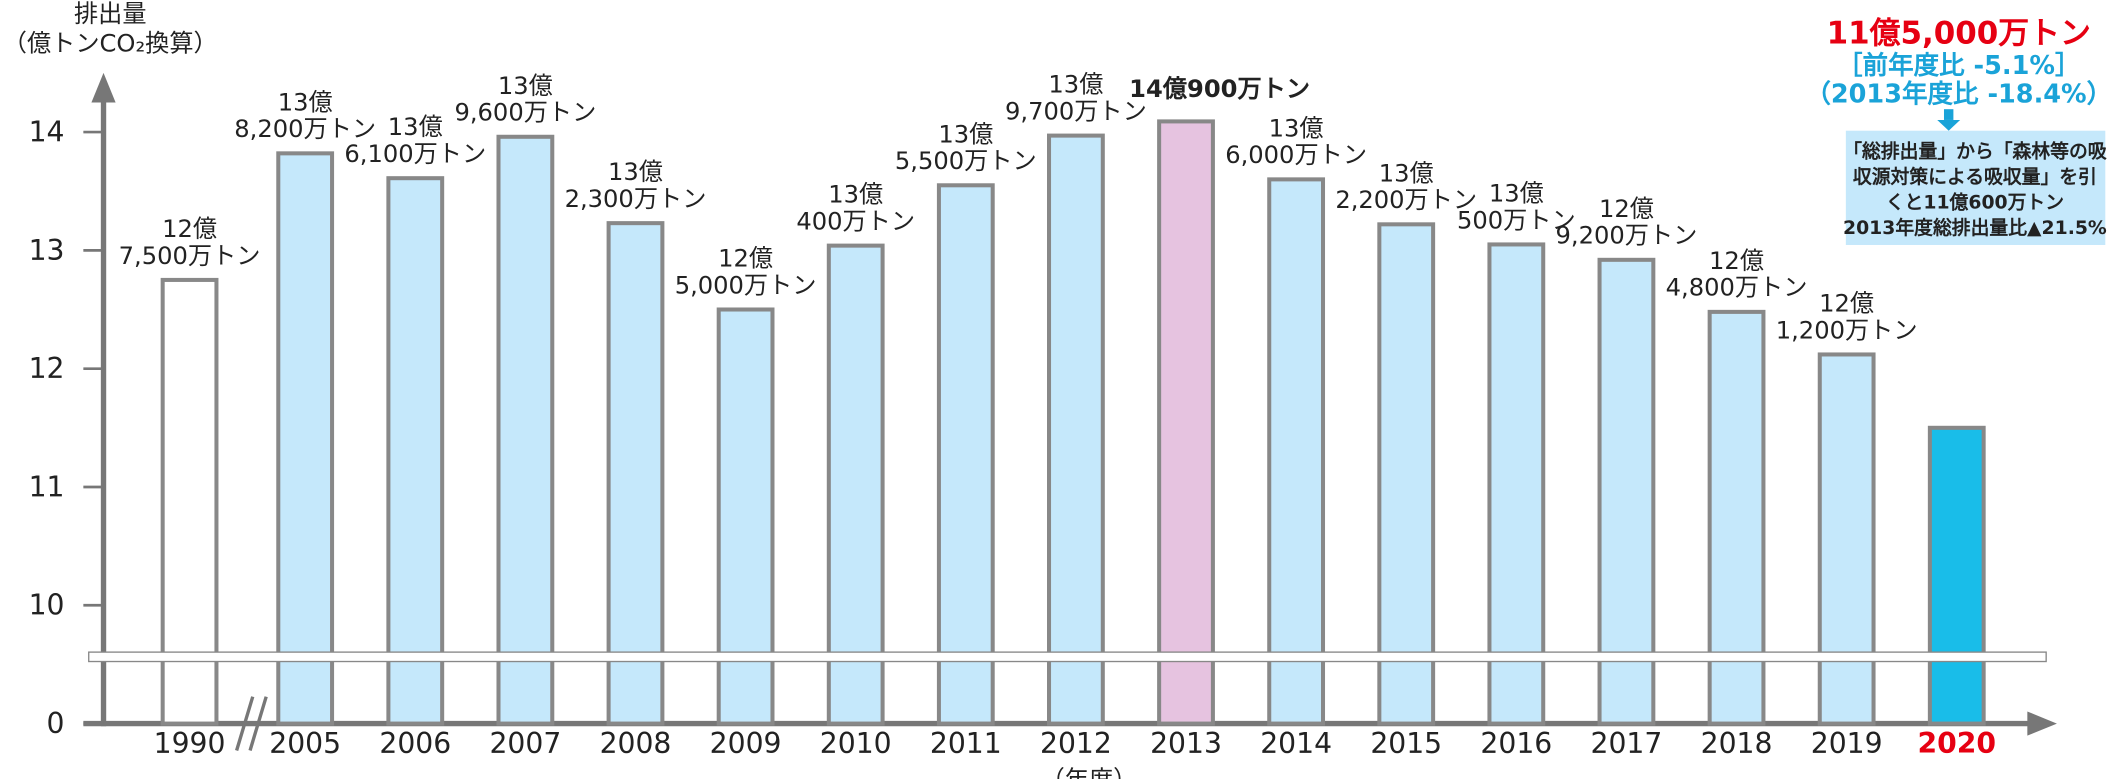  I want to click on y-tick-label: 14, so click(47, 131).